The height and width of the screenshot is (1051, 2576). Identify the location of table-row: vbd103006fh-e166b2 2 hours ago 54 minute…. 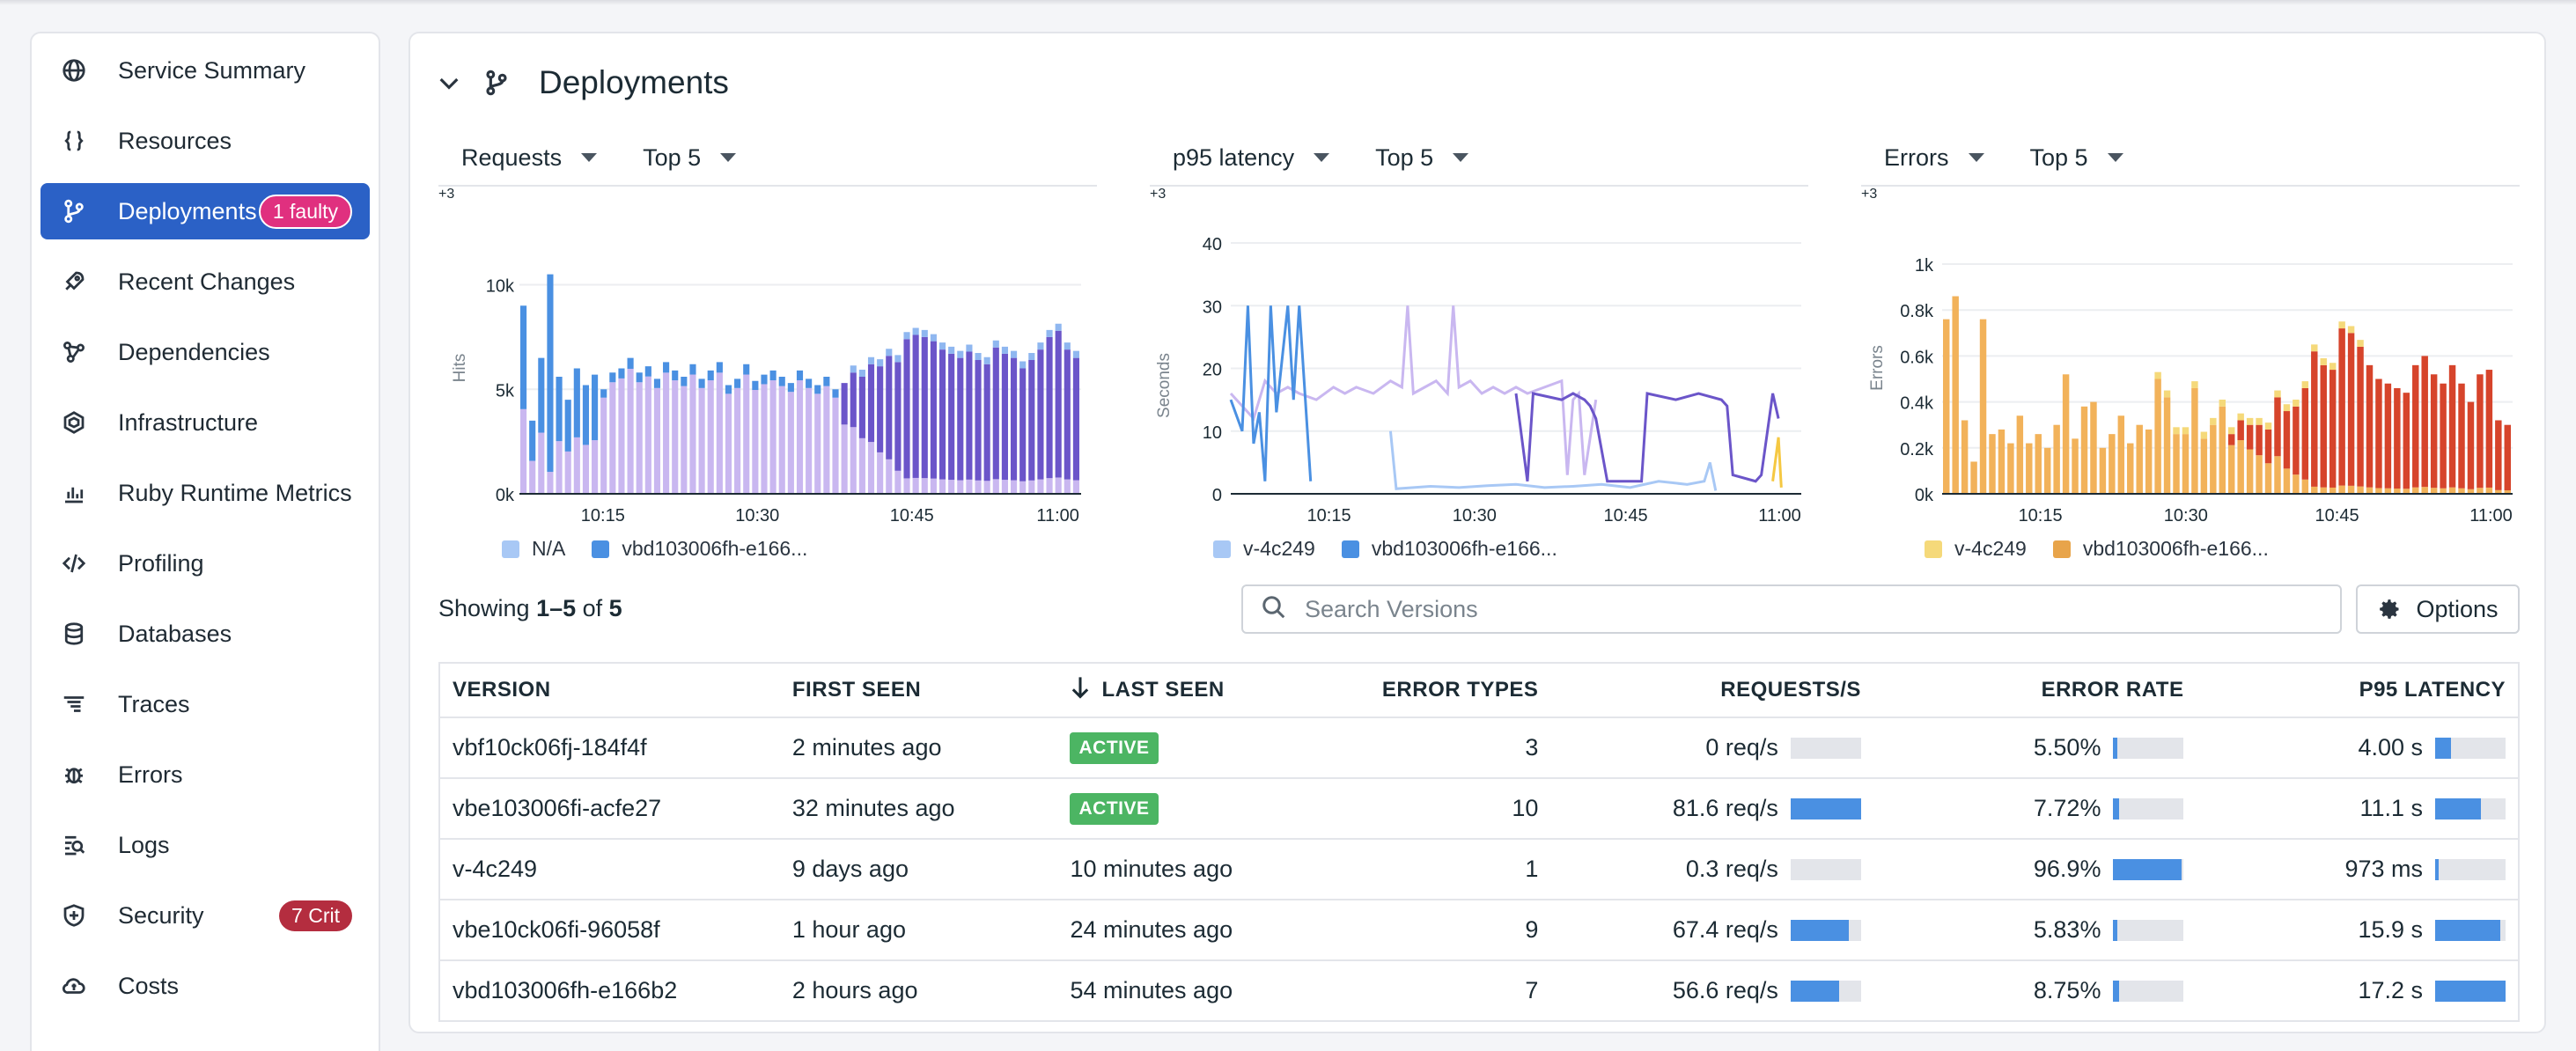
(1479, 991).